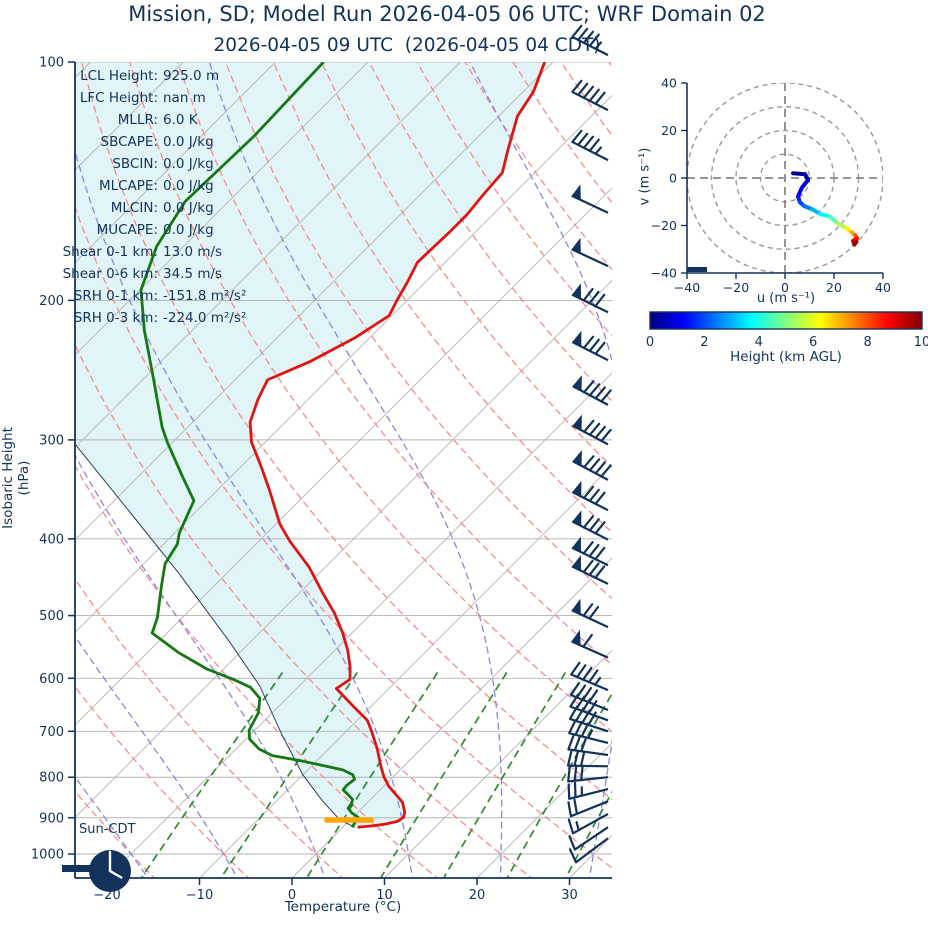  What do you see at coordinates (813, 342) in the screenshot?
I see `colorbar-tick-label: 6` at bounding box center [813, 342].